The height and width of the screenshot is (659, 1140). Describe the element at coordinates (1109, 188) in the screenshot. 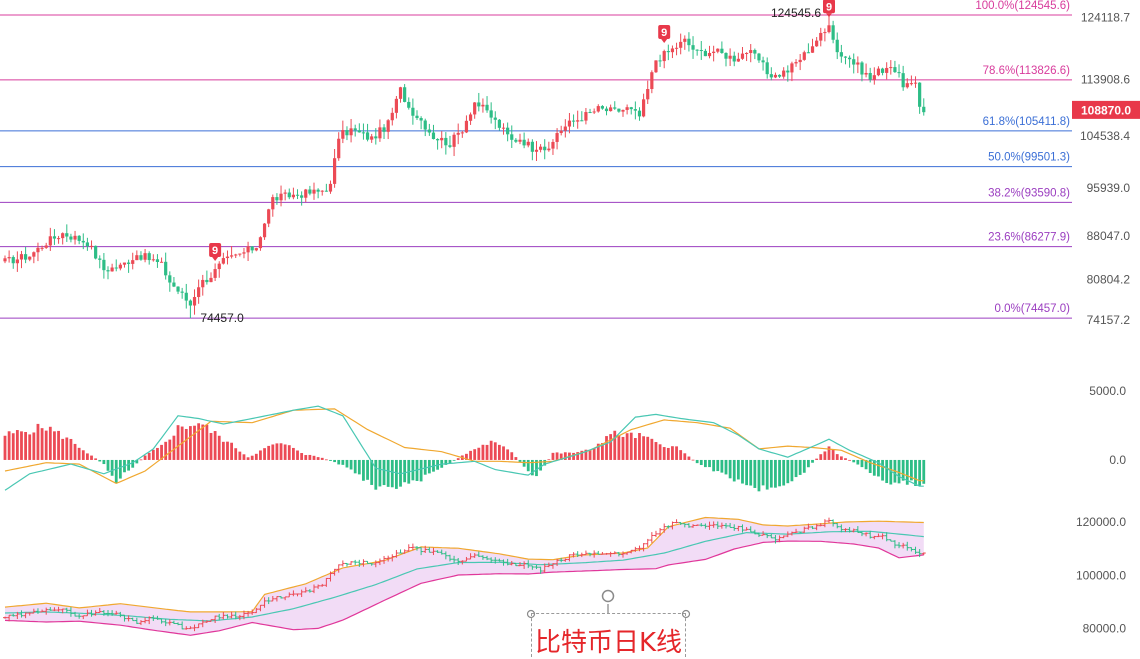

I see `price-axis-tick: 95939.0` at that location.